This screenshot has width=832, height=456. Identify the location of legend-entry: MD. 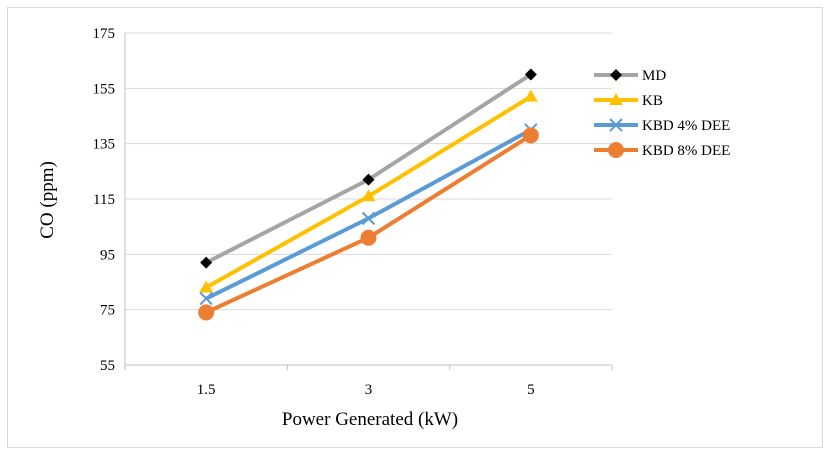
(630, 76).